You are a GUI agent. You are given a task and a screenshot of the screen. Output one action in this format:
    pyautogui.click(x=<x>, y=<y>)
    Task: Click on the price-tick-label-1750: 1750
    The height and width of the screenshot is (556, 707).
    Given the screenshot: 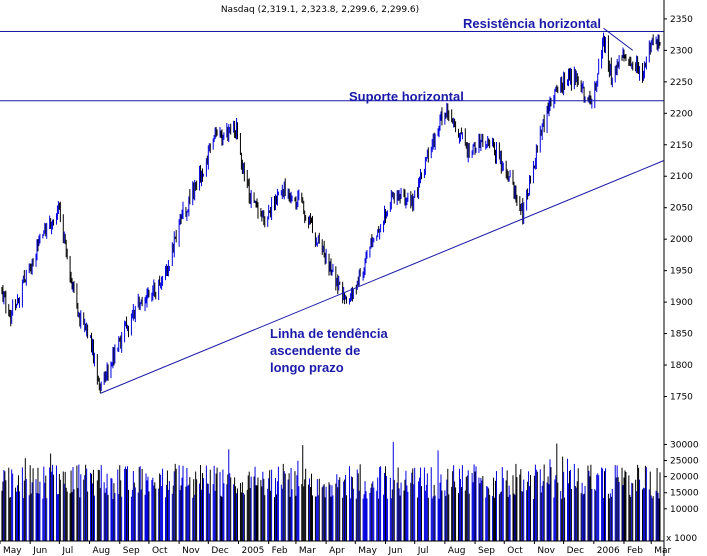 What is the action you would take?
    pyautogui.click(x=681, y=398)
    